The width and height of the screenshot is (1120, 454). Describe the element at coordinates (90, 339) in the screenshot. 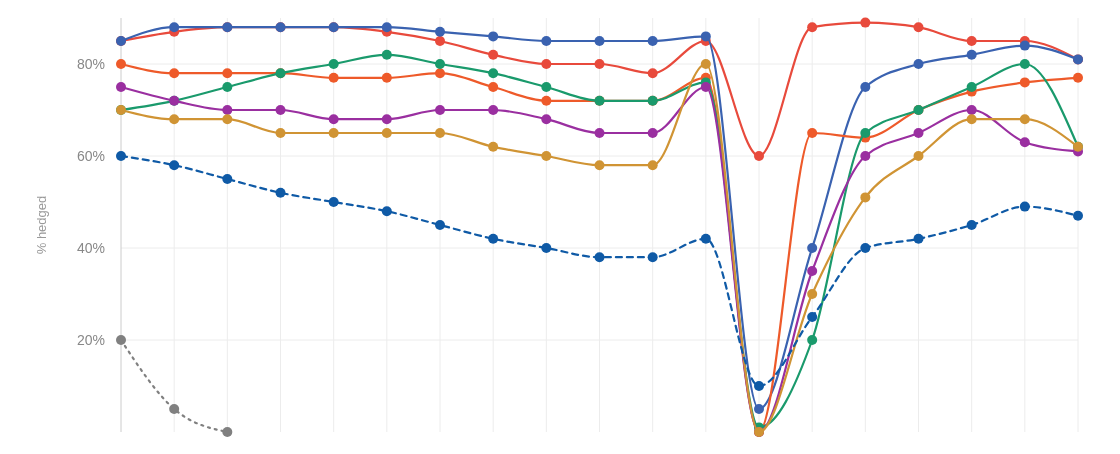

I see `y-tick-label: 20%` at that location.